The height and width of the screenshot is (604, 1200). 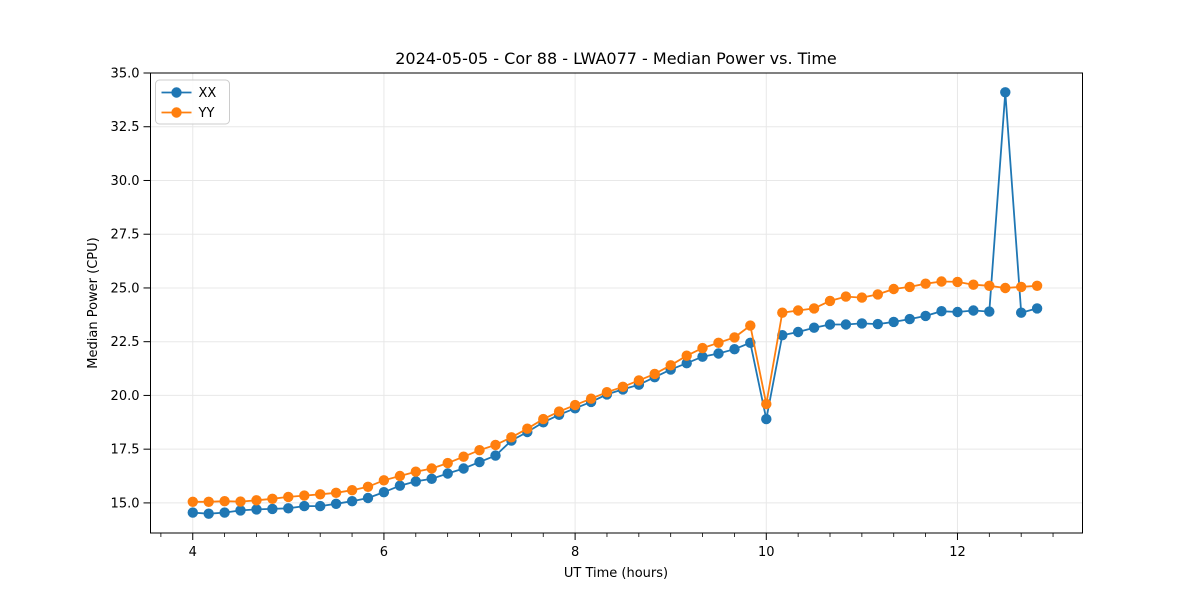 I want to click on legend-label: XX, so click(x=208, y=93).